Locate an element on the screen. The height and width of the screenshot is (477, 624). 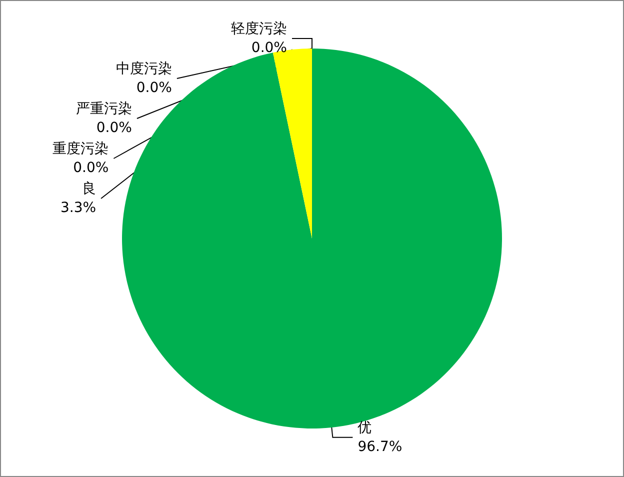
category-label: 轻度污染 is located at coordinates (259, 29).